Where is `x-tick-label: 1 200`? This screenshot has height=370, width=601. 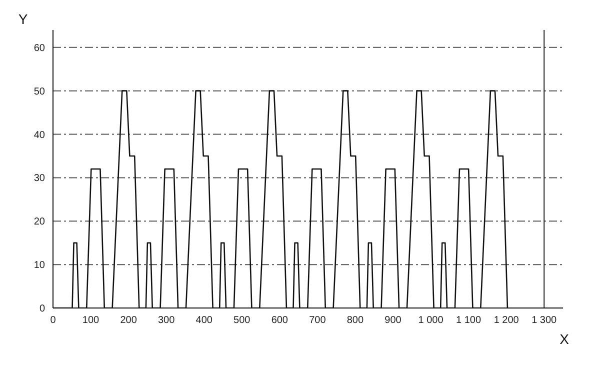
x-tick-label: 1 200 is located at coordinates (507, 320).